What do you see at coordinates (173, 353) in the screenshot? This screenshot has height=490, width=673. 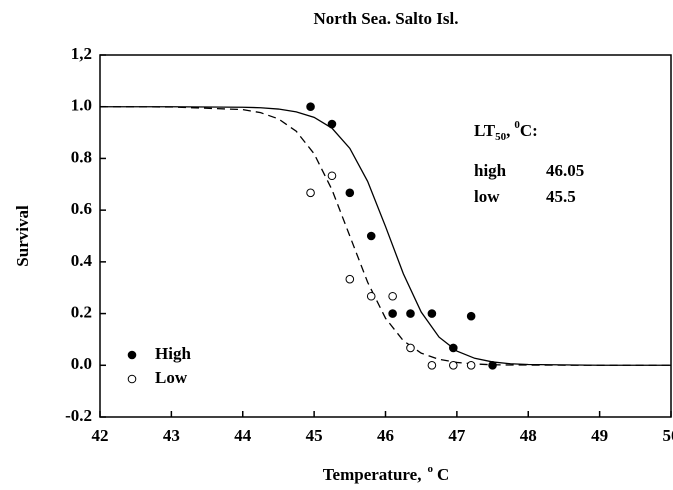 I see `legend-label: High` at bounding box center [173, 353].